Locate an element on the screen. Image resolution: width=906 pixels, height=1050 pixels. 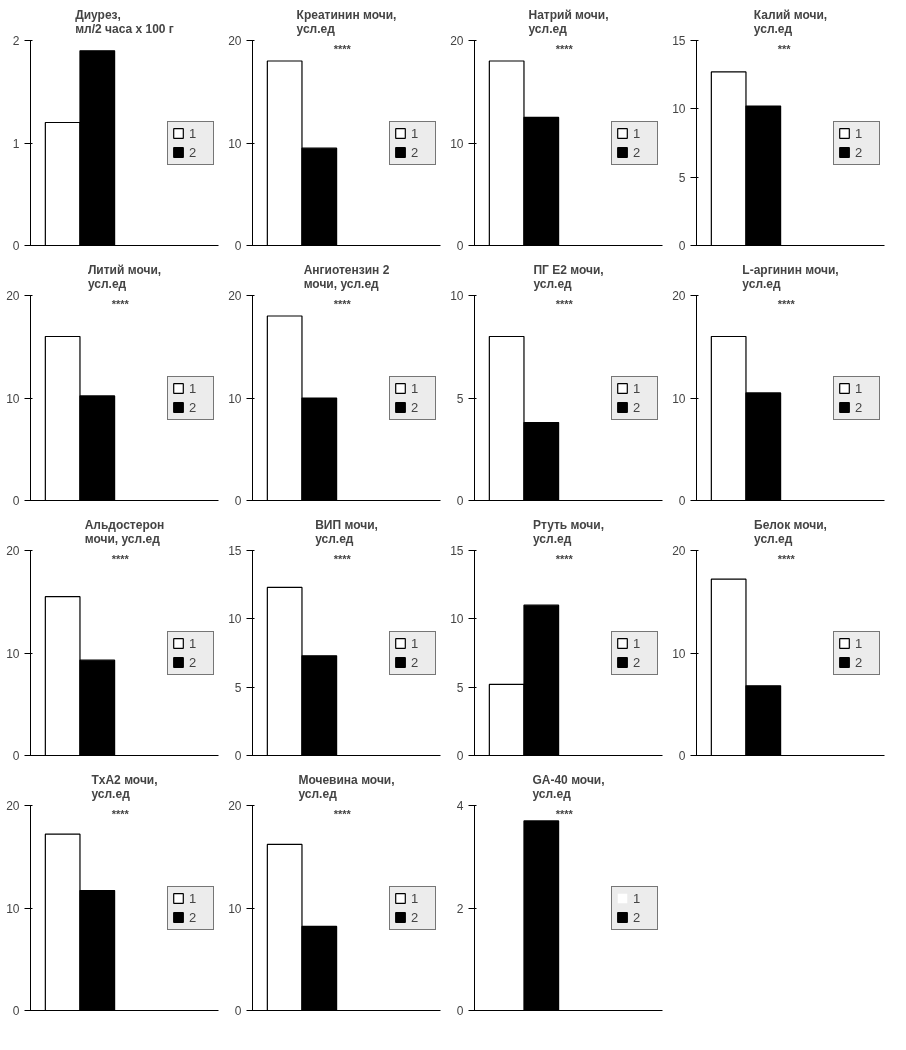
chart-title: Белок мочи, усл.ед is located at coordinates (790, 531).